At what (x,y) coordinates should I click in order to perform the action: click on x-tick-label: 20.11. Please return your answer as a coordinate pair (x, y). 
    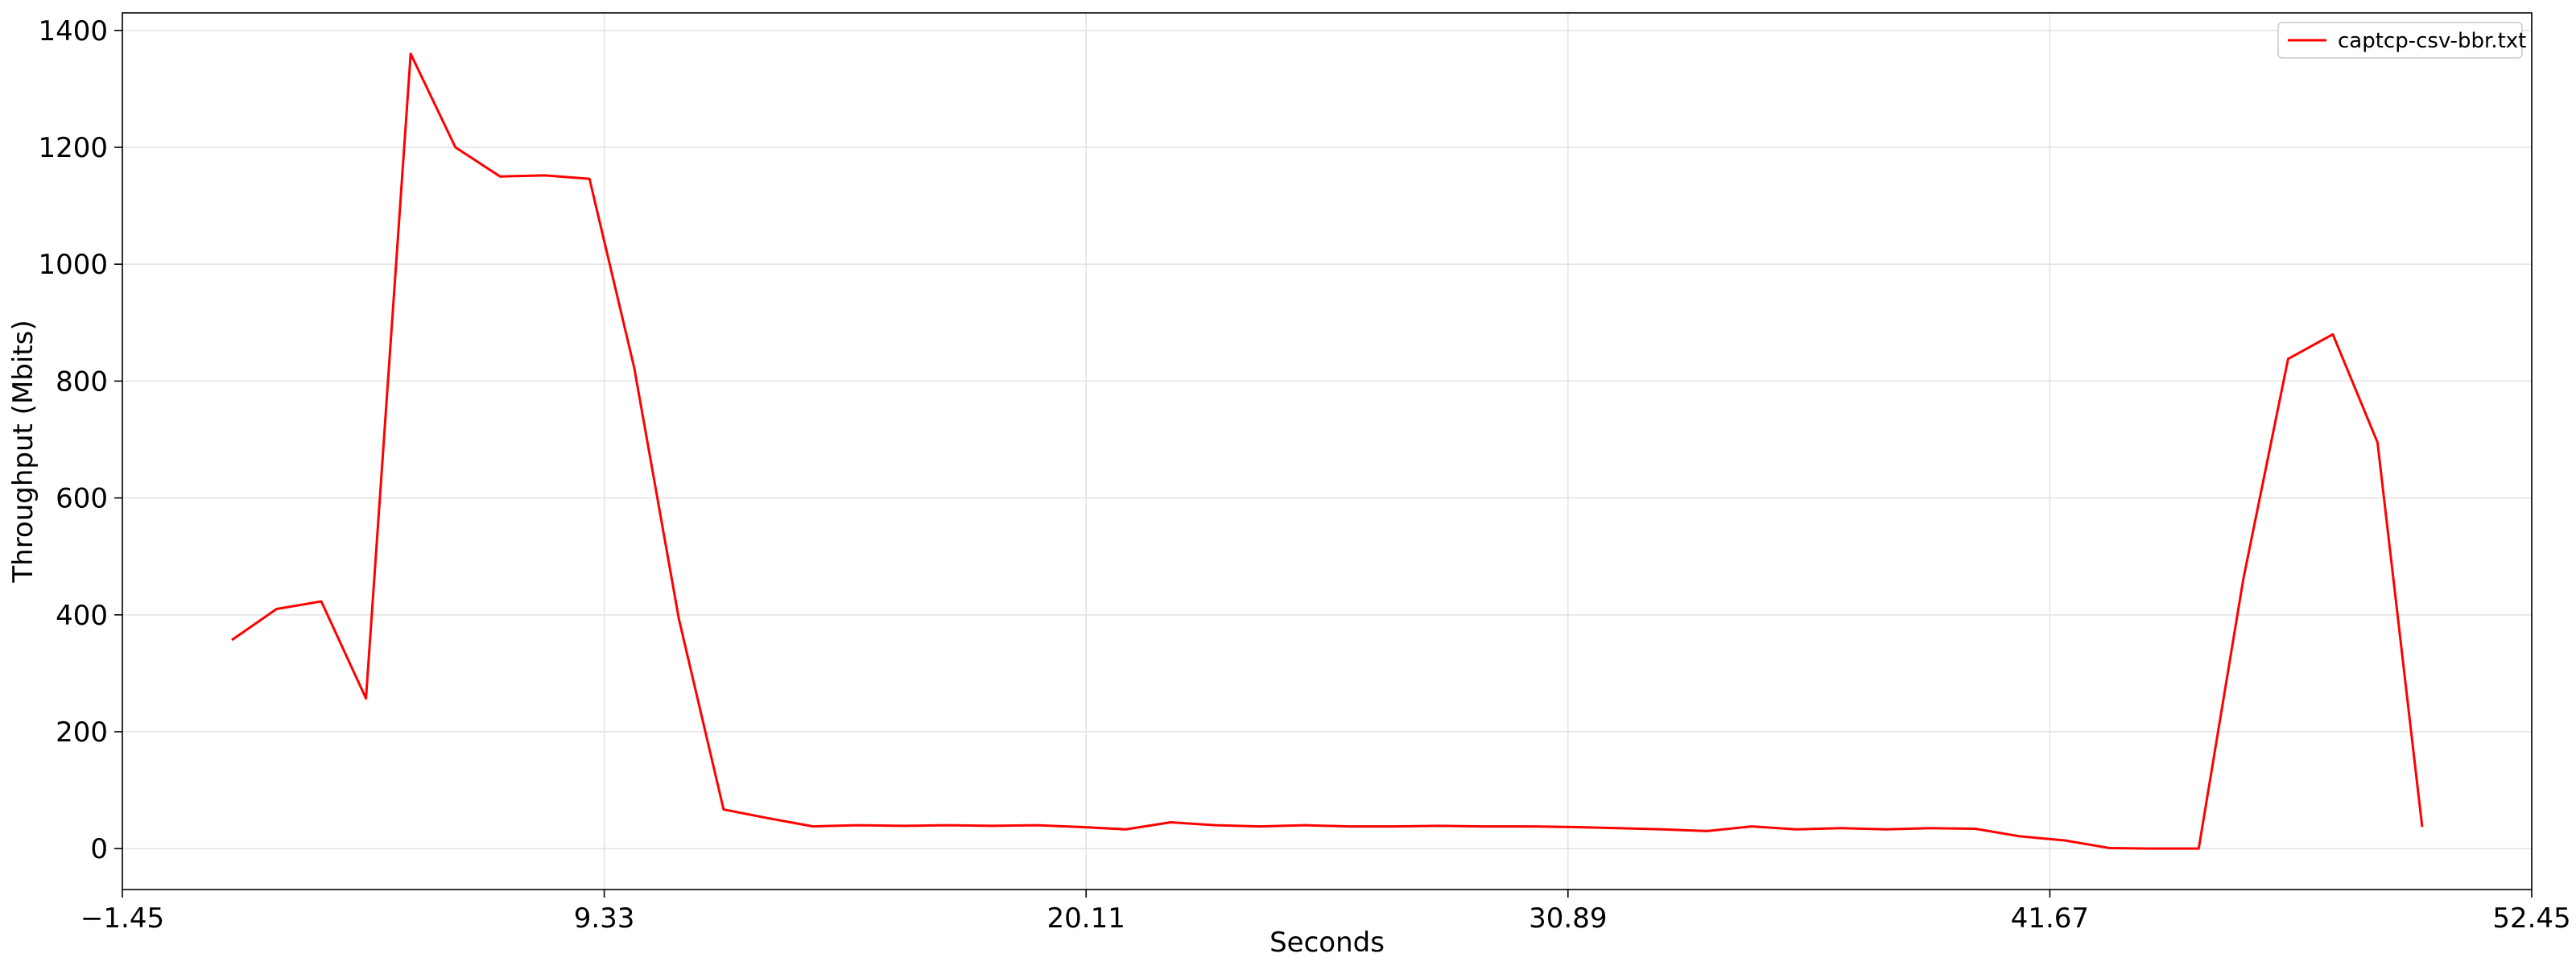
    Looking at the image, I should click on (1086, 918).